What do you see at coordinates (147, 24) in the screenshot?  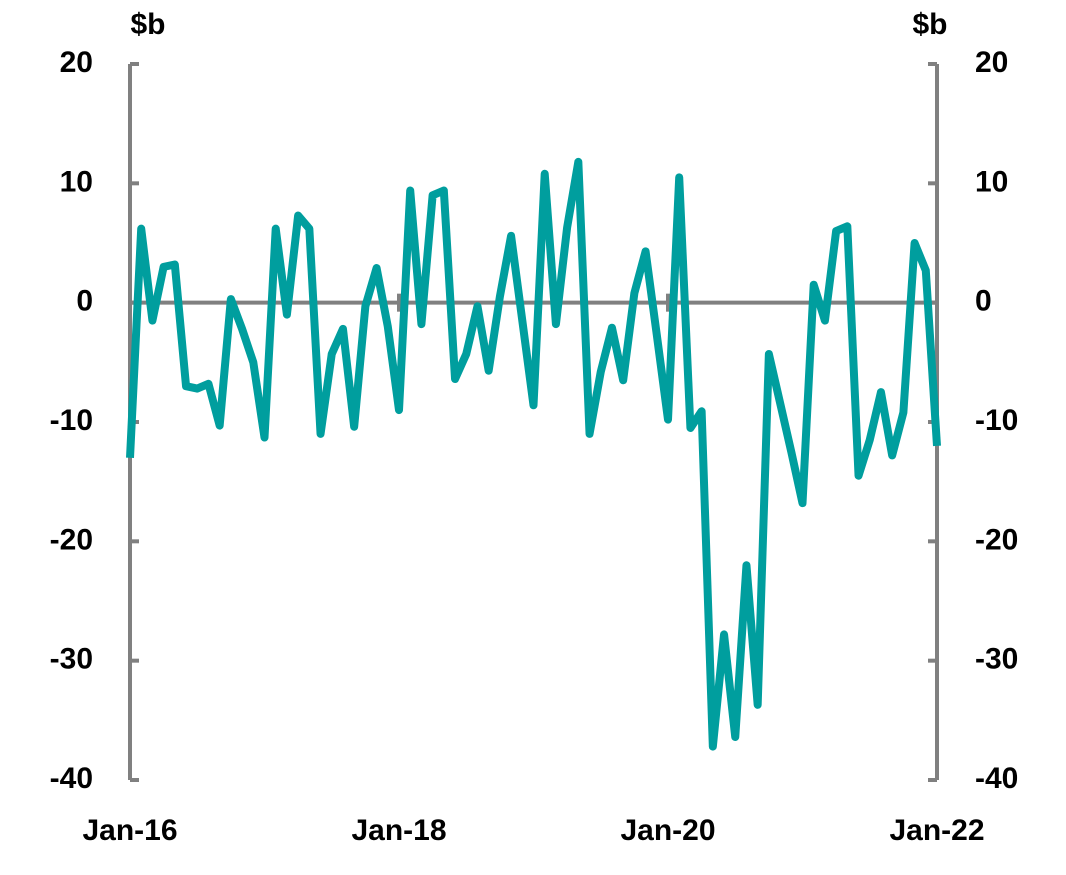 I see `y-axis-label: $b` at bounding box center [147, 24].